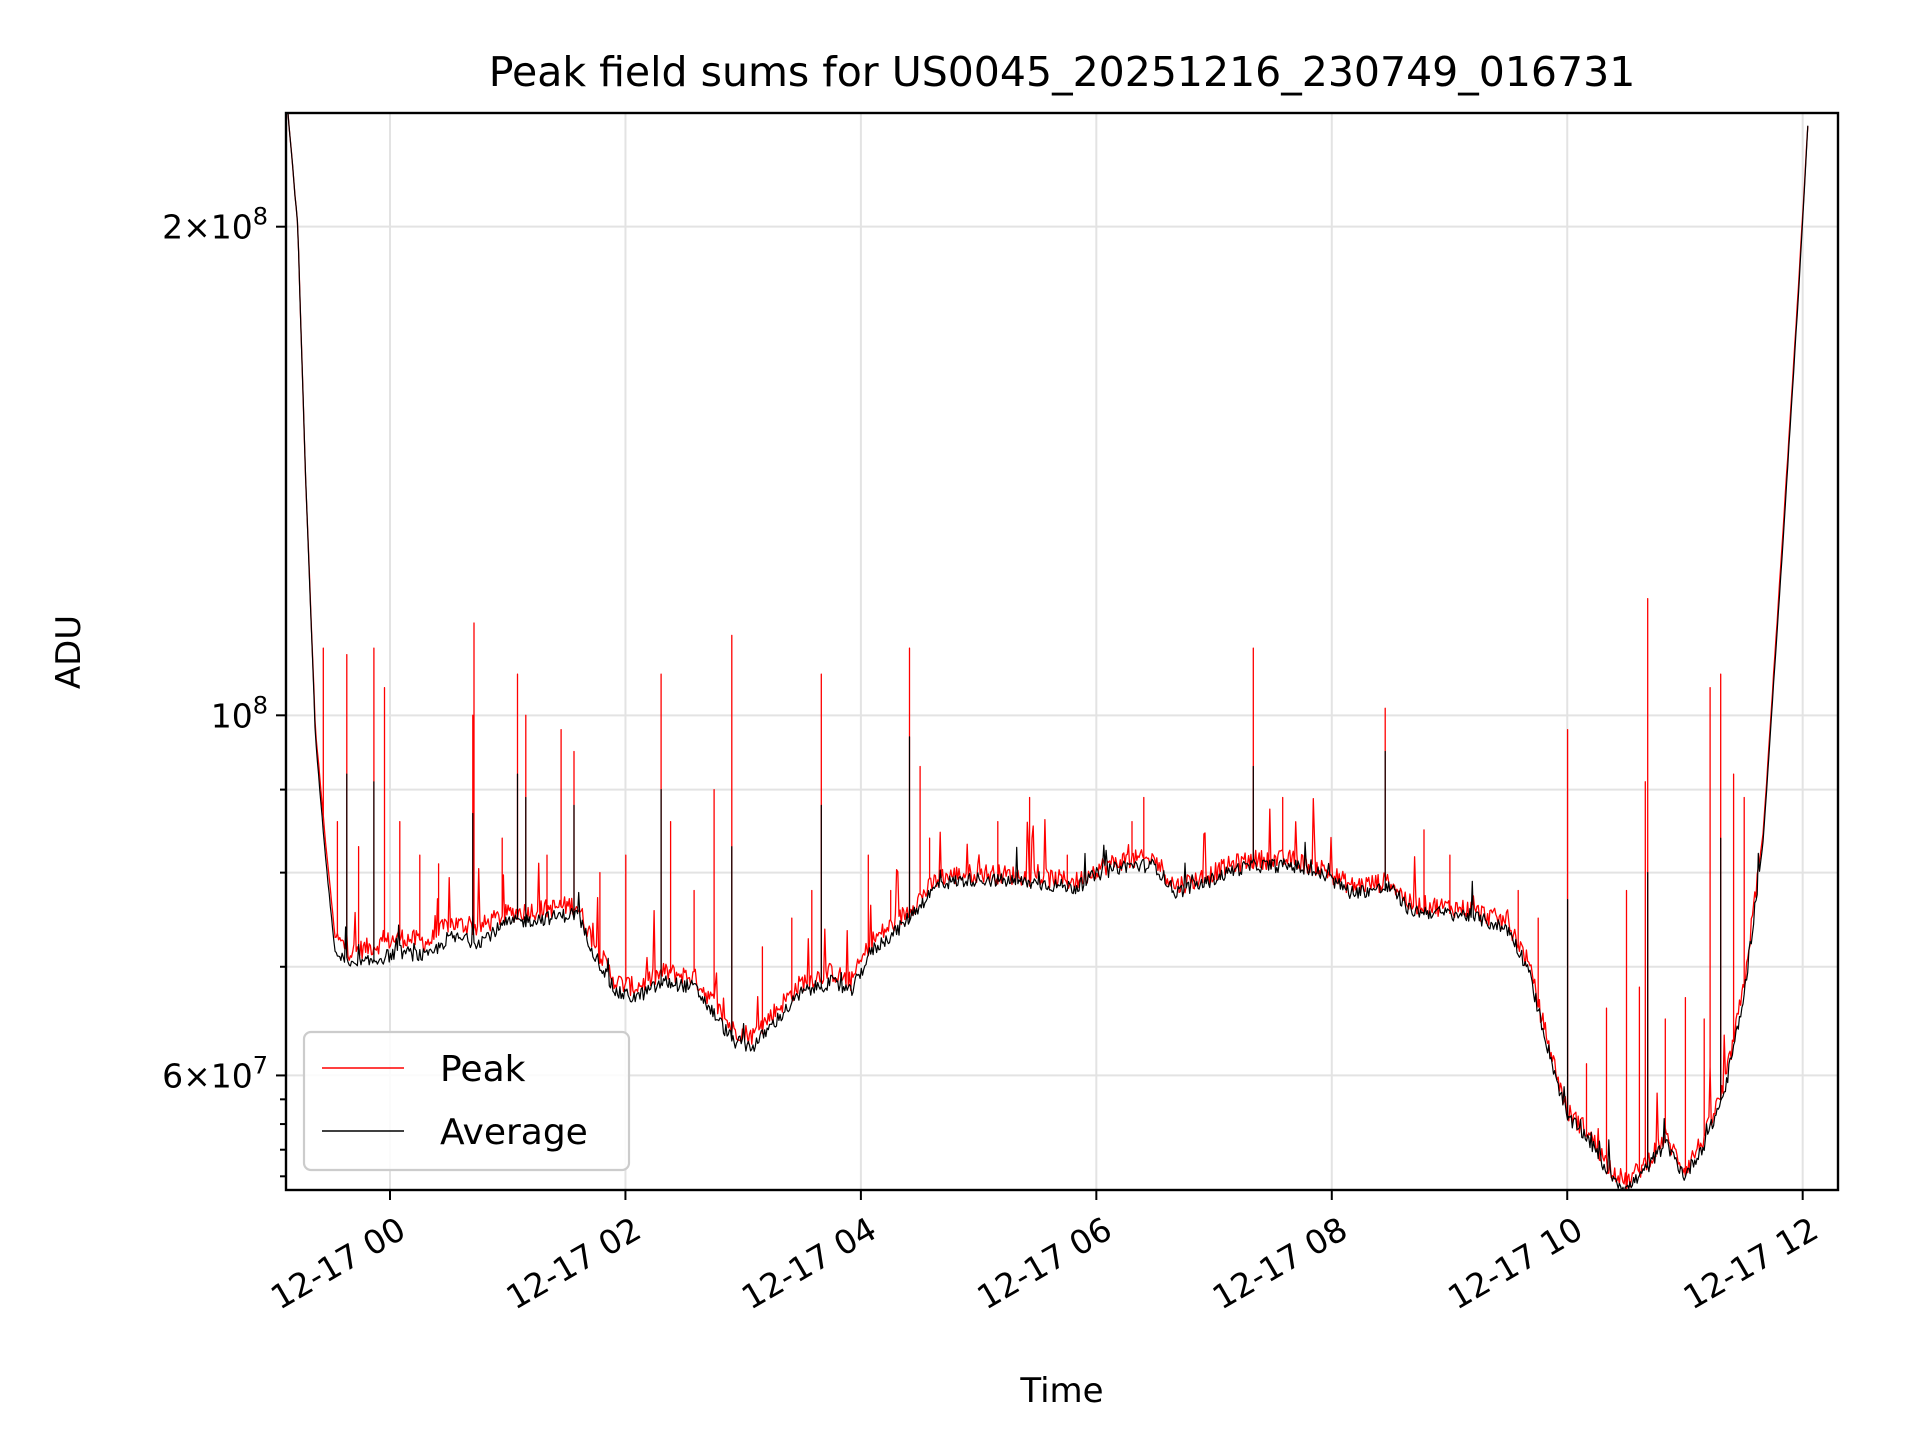  I want to click on x-tick-label: 12-17 12, so click(1751, 1263).